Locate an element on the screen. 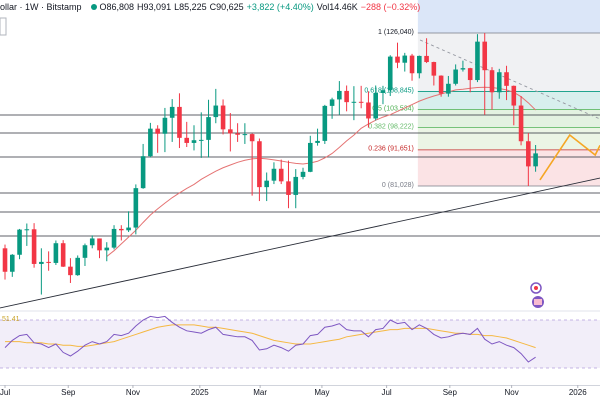 The width and height of the screenshot is (600, 400). alert-icon is located at coordinates (536, 288).